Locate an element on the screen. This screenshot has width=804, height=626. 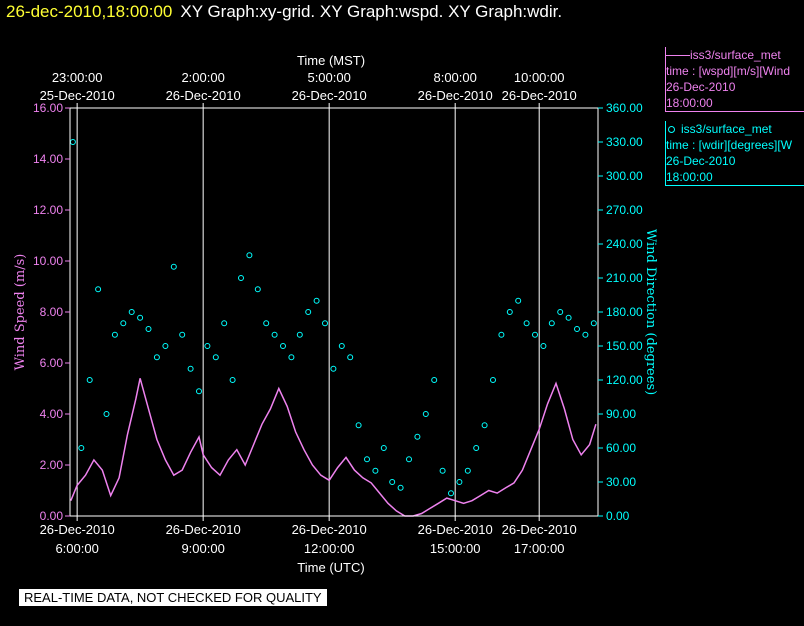
y-axis-label-left: Wind Speed (m/s) is located at coordinates (20, 312).